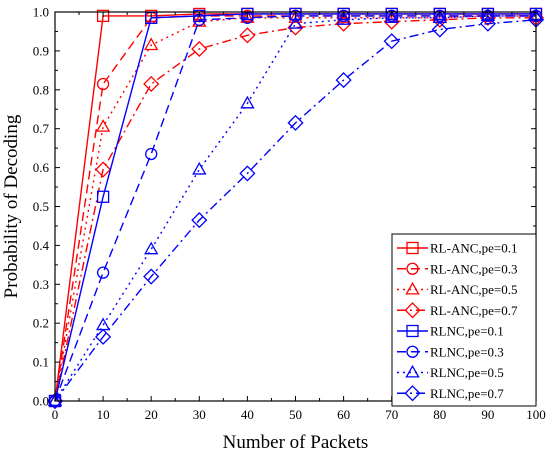 This screenshot has height=460, width=550. What do you see at coordinates (103, 414) in the screenshot?
I see `x-tick-label: 10` at bounding box center [103, 414].